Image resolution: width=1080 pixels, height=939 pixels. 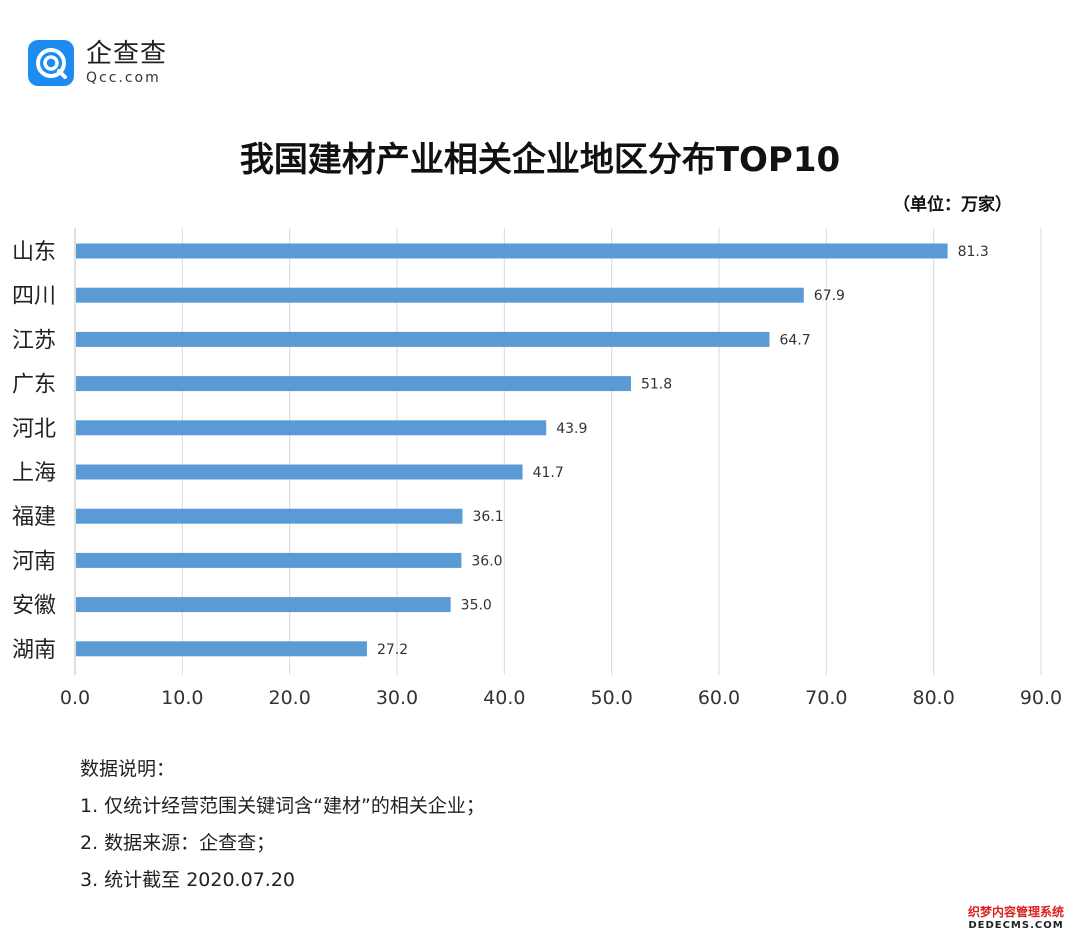 What do you see at coordinates (1016, 925) in the screenshot?
I see `watermark-line2: DEDECMS.COM` at bounding box center [1016, 925].